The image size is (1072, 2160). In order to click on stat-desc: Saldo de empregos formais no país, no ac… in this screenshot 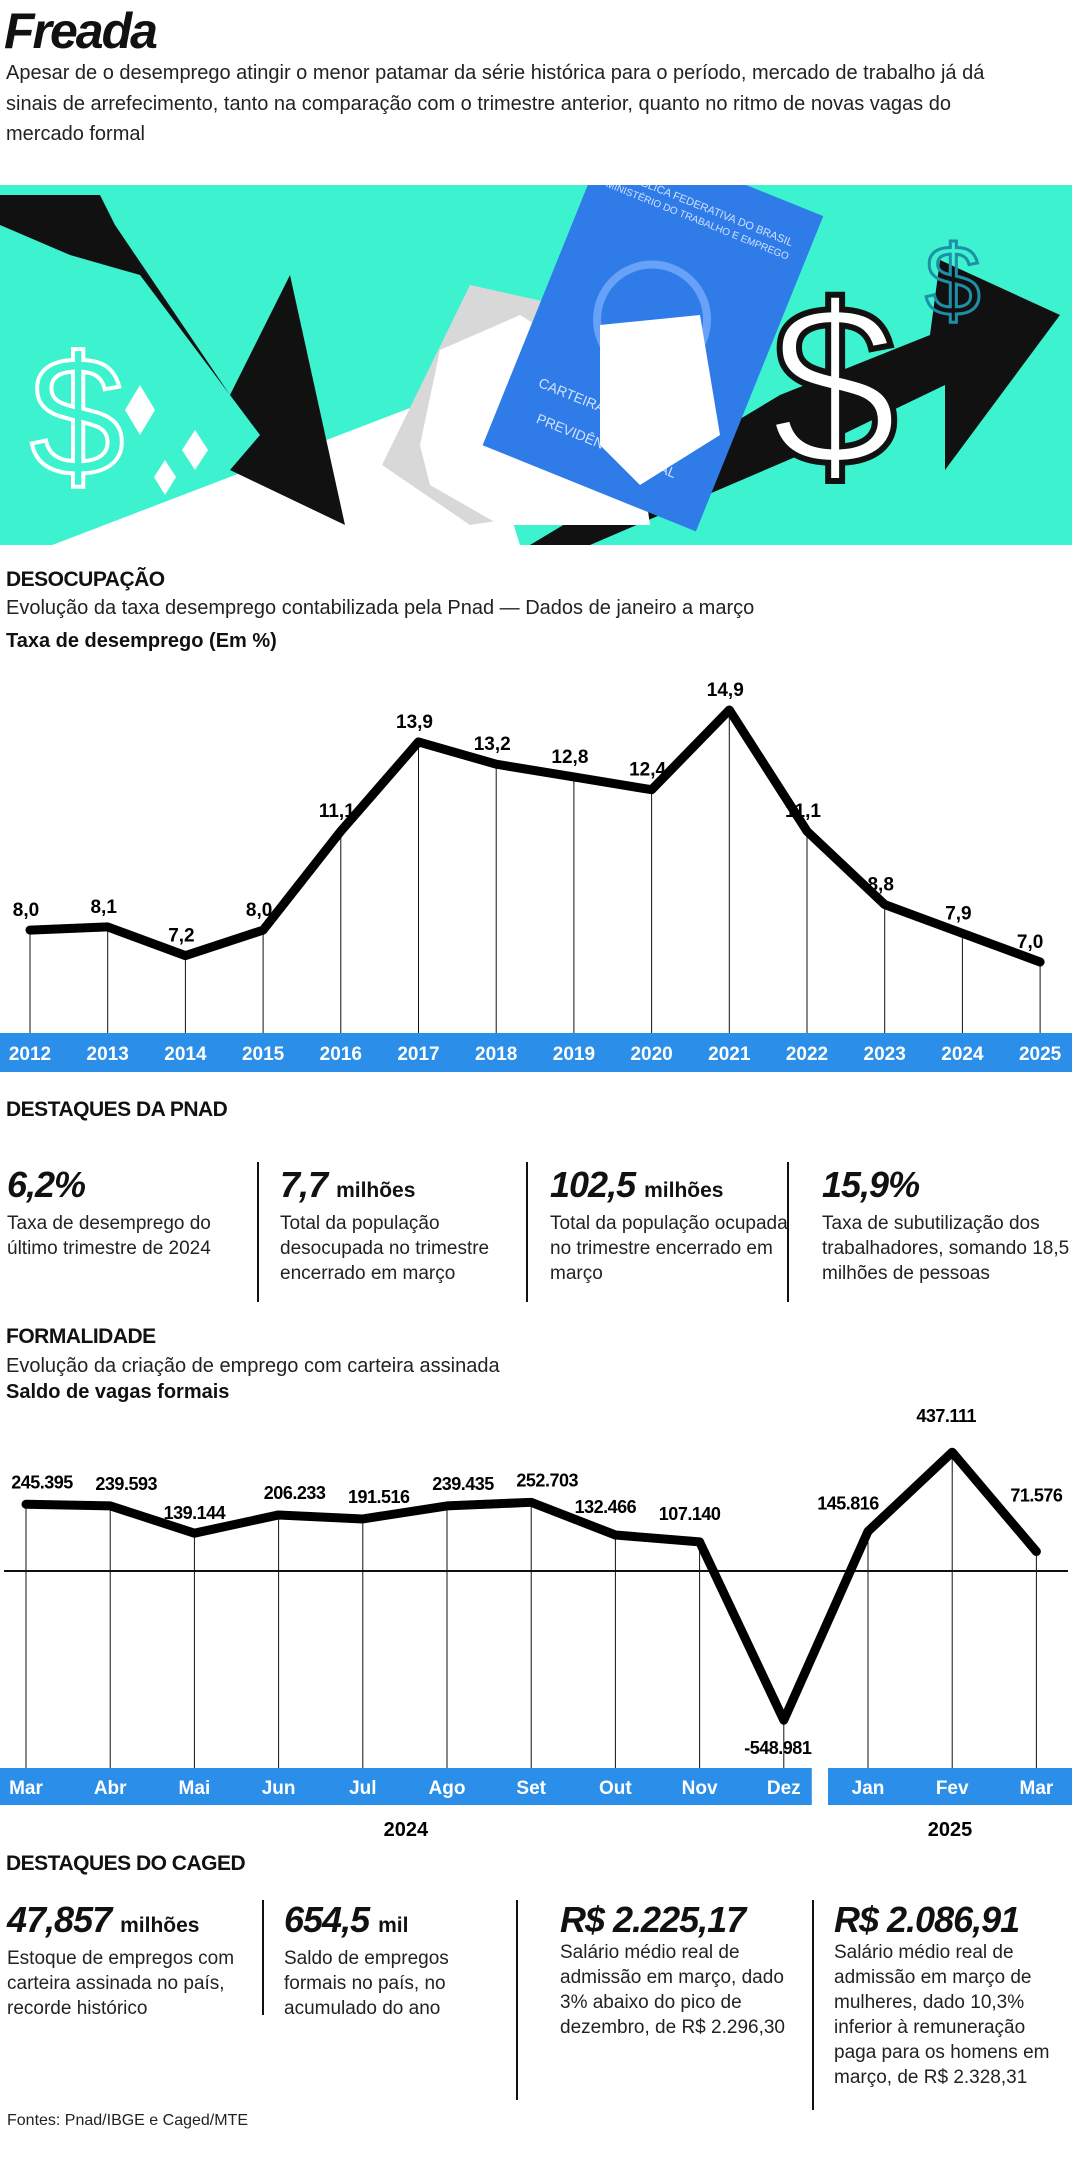, I will do `click(366, 1983)`.